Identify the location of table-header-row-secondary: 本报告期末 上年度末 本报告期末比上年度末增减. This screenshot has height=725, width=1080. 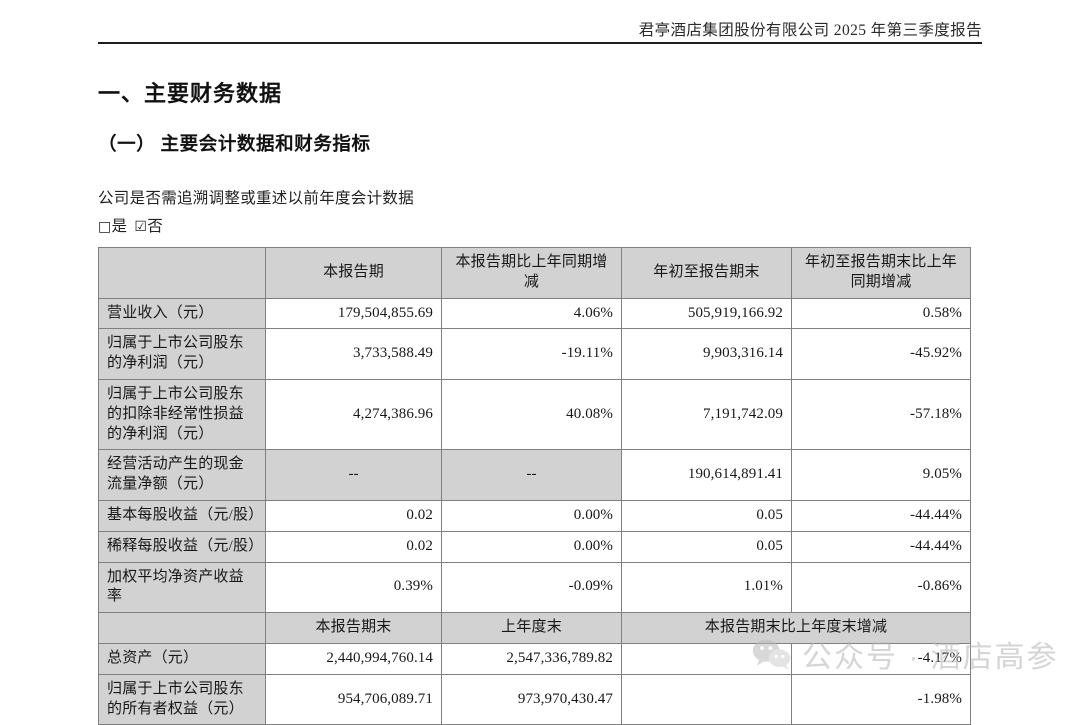
(534, 628).